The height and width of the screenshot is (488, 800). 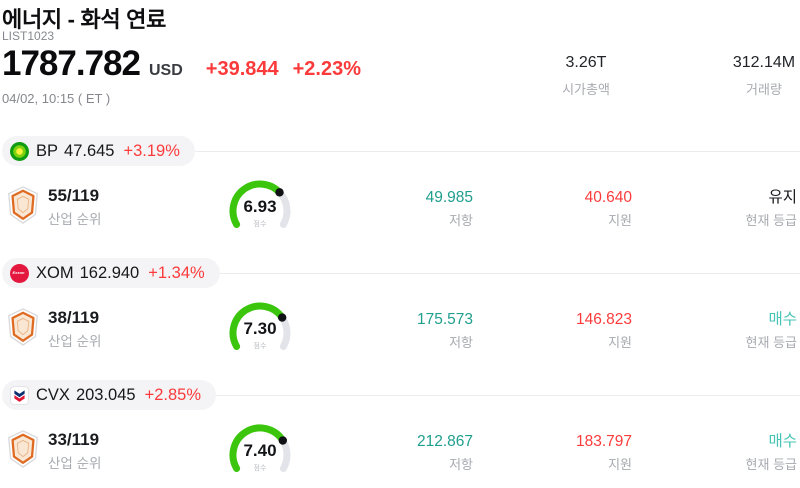 I want to click on market-cap-stat: 3.26T 시가총액, so click(x=586, y=76).